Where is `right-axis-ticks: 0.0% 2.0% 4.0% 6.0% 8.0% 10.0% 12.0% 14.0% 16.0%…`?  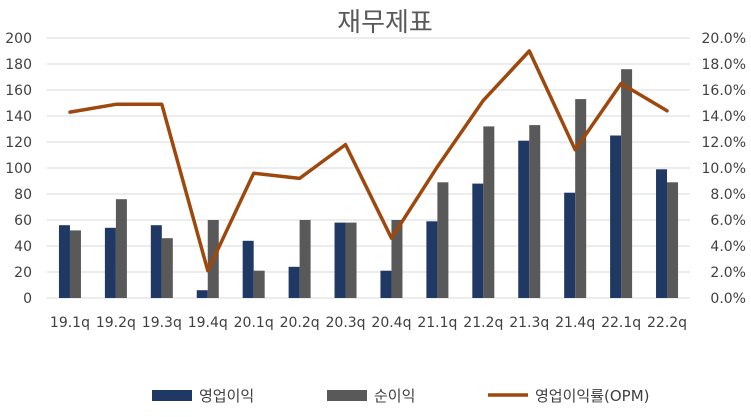
right-axis-ticks: 0.0% 2.0% 4.0% 6.0% 8.0% 10.0% 12.0% 14.0% 16.0%… is located at coordinates (724, 169).